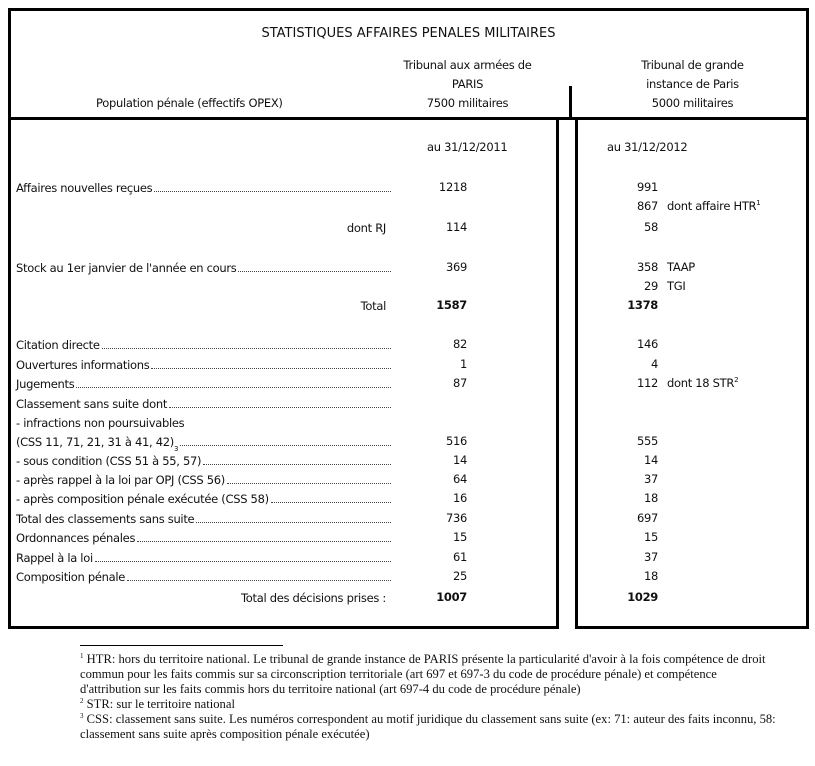 The height and width of the screenshot is (766, 815). Describe the element at coordinates (459, 537) in the screenshot. I see `col1-value: 15` at that location.